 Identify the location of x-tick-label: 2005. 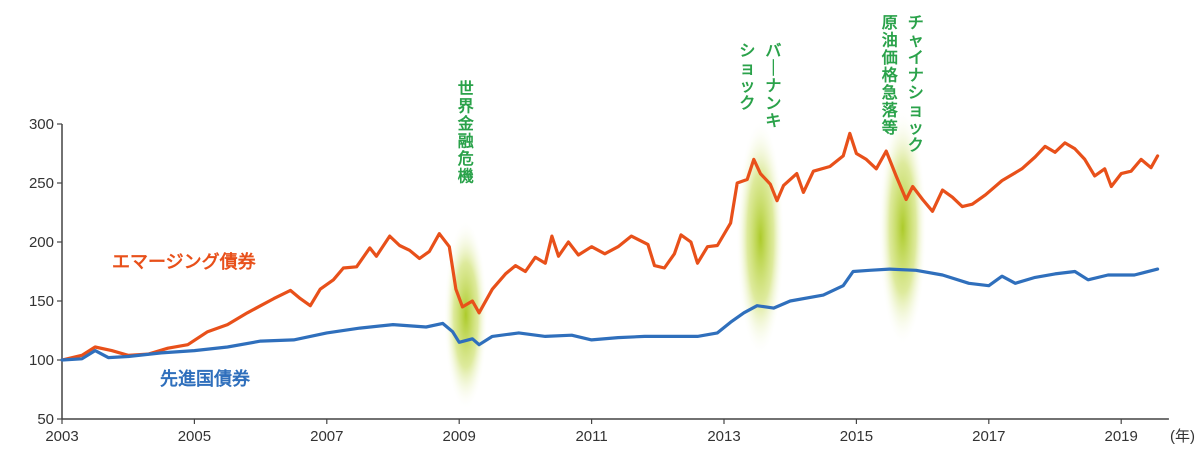
(194, 436).